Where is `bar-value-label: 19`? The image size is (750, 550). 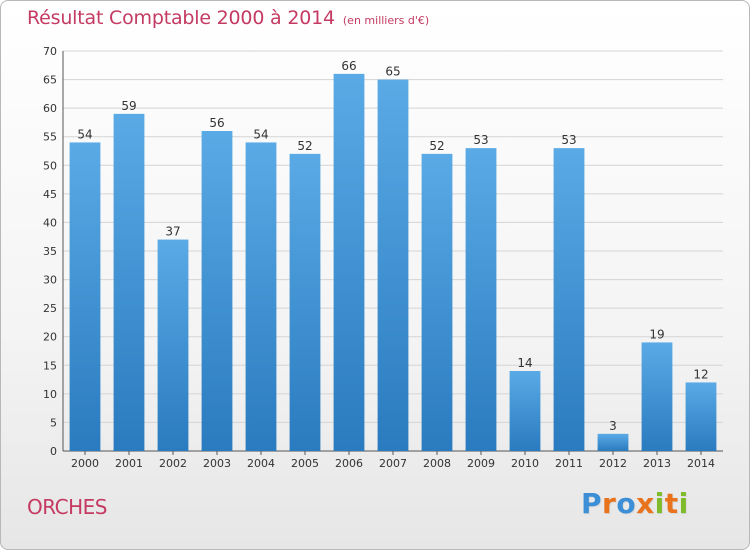 bar-value-label: 19 is located at coordinates (656, 334).